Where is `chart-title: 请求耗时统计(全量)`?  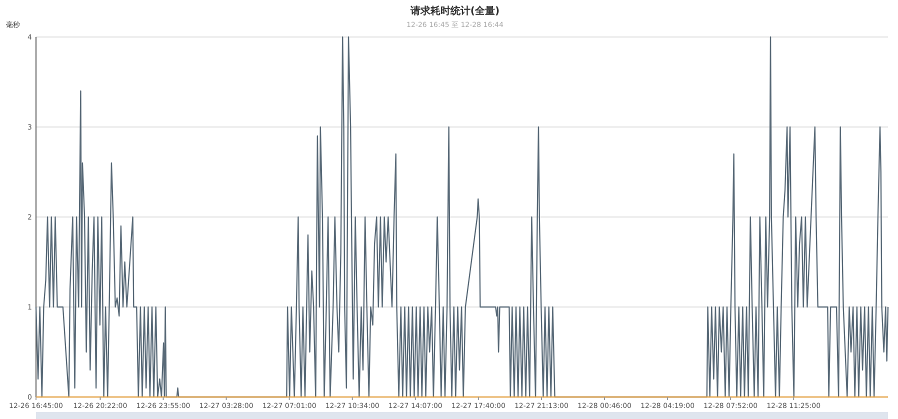 chart-title: 请求耗时统计(全量) is located at coordinates (454, 11).